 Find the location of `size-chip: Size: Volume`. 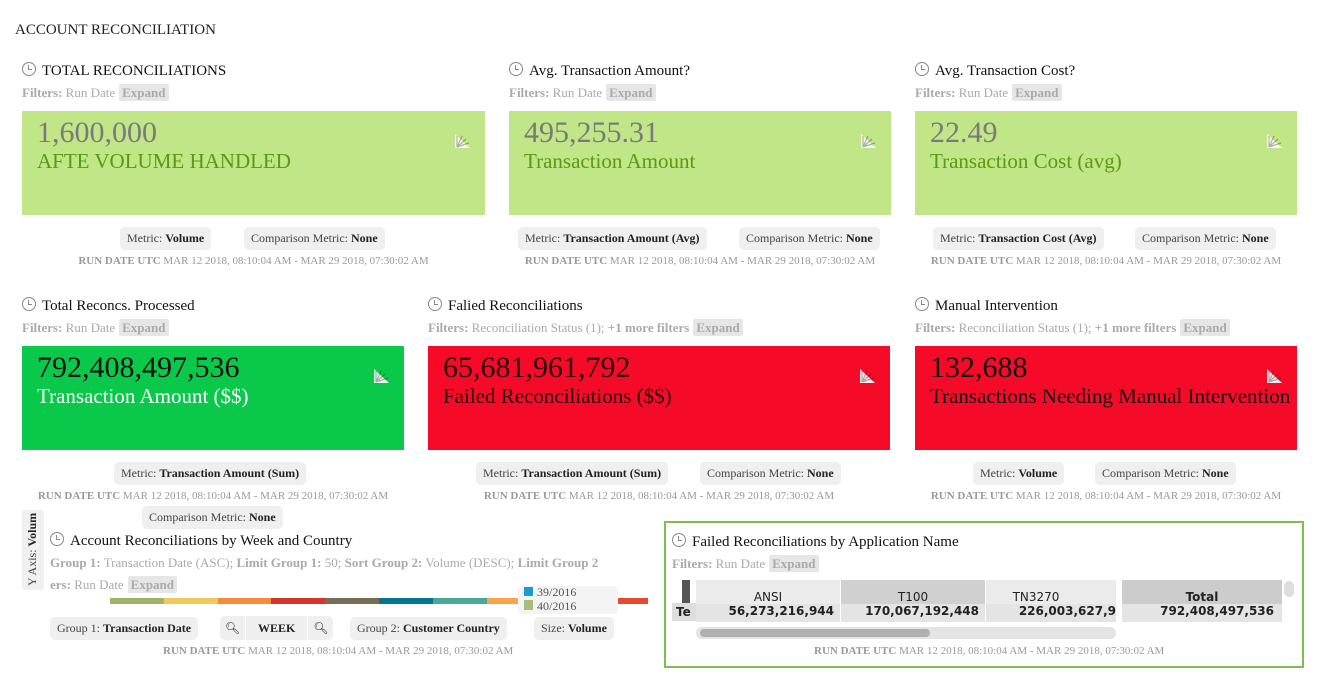

size-chip: Size: Volume is located at coordinates (574, 628).